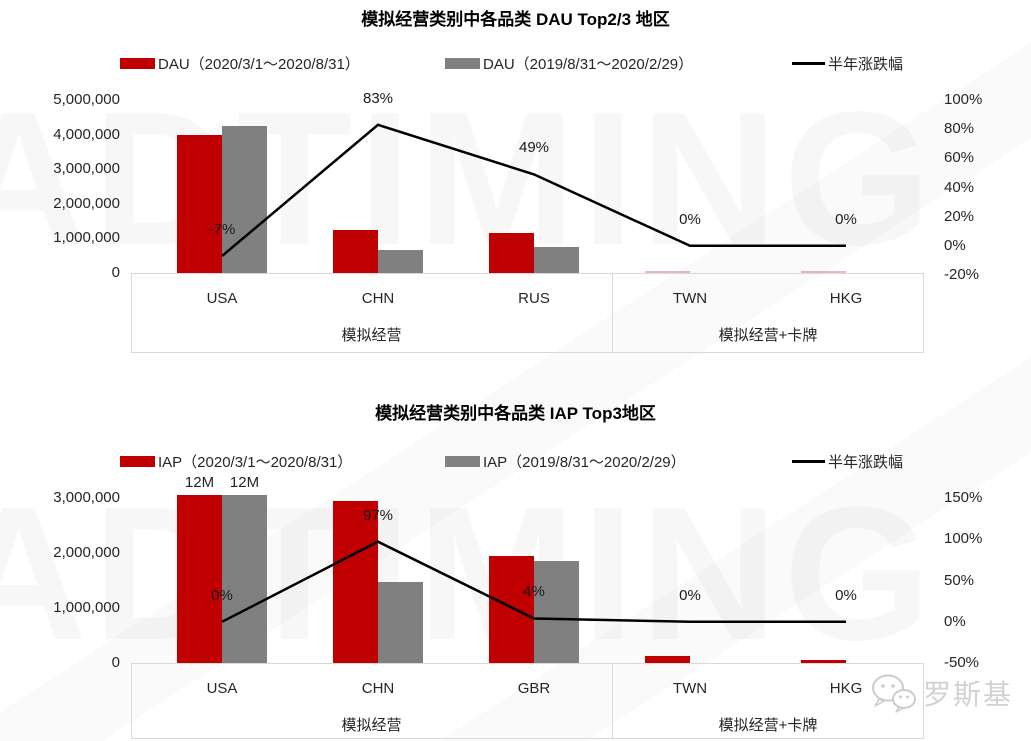 The height and width of the screenshot is (741, 1031). I want to click on legend-item-current: DAU（2020/3/1～2020/8/31）, so click(240, 63).